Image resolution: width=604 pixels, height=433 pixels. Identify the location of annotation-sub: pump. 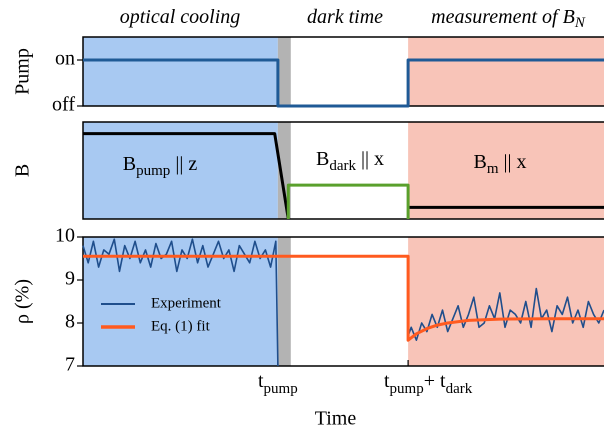
(153, 171).